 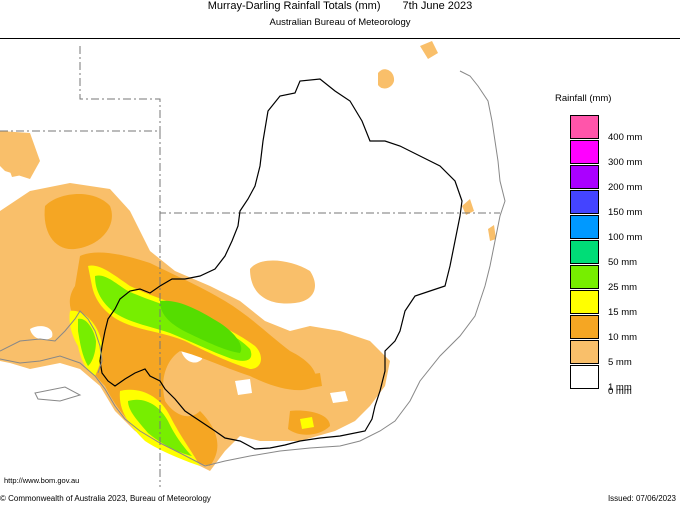 What do you see at coordinates (437, 6) in the screenshot?
I see `title-date: 7th June 2023` at bounding box center [437, 6].